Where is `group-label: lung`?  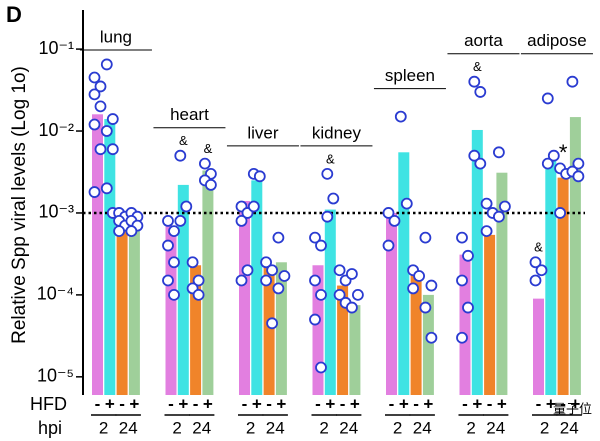 group-label: lung is located at coordinates (116, 36).